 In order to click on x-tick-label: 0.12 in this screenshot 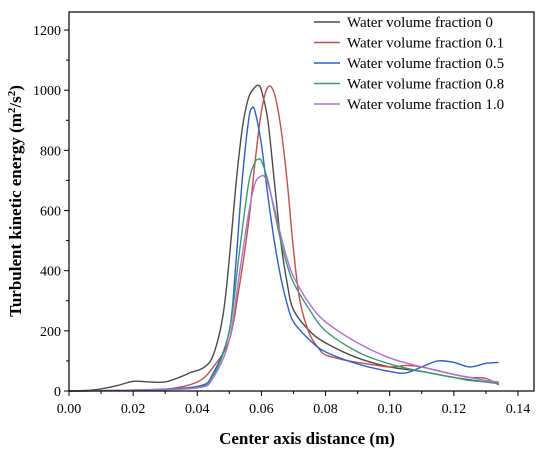, I will do `click(454, 409)`.